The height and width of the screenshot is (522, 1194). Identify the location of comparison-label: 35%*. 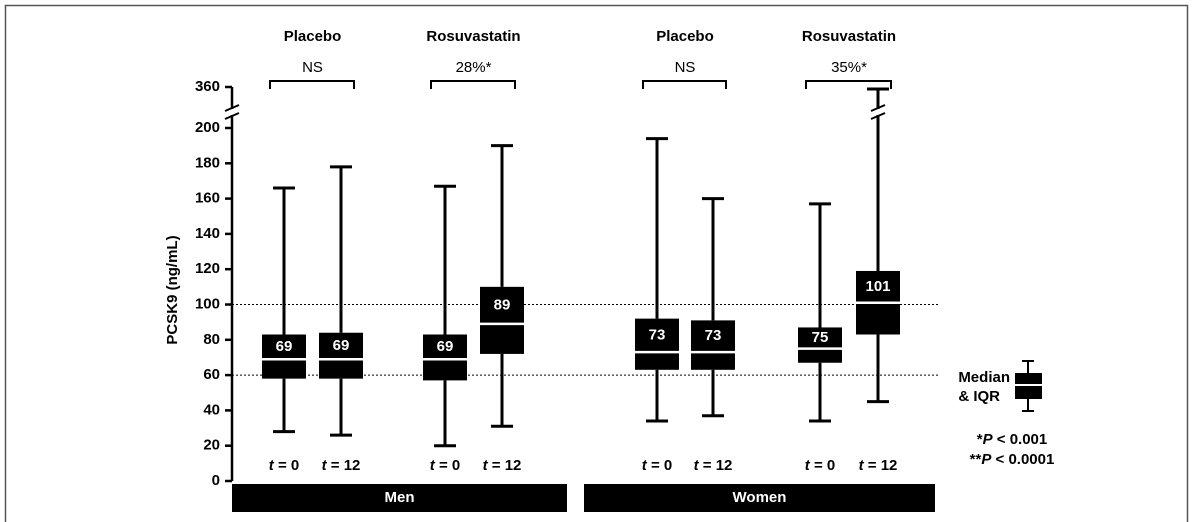
(849, 67).